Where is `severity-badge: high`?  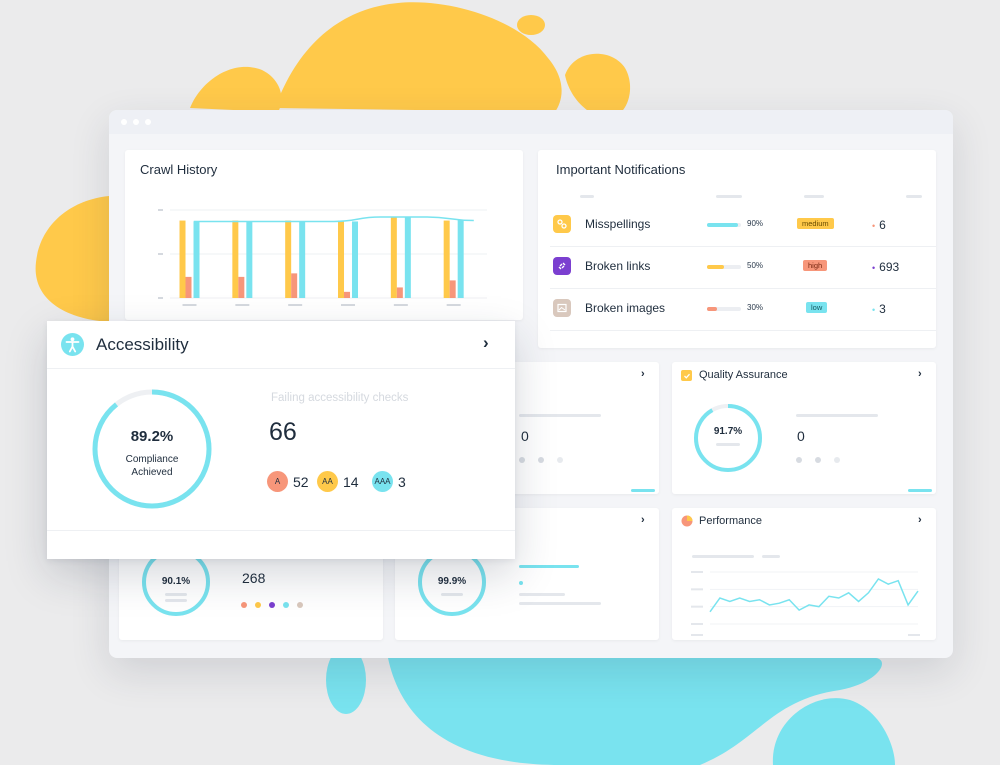 severity-badge: high is located at coordinates (815, 265).